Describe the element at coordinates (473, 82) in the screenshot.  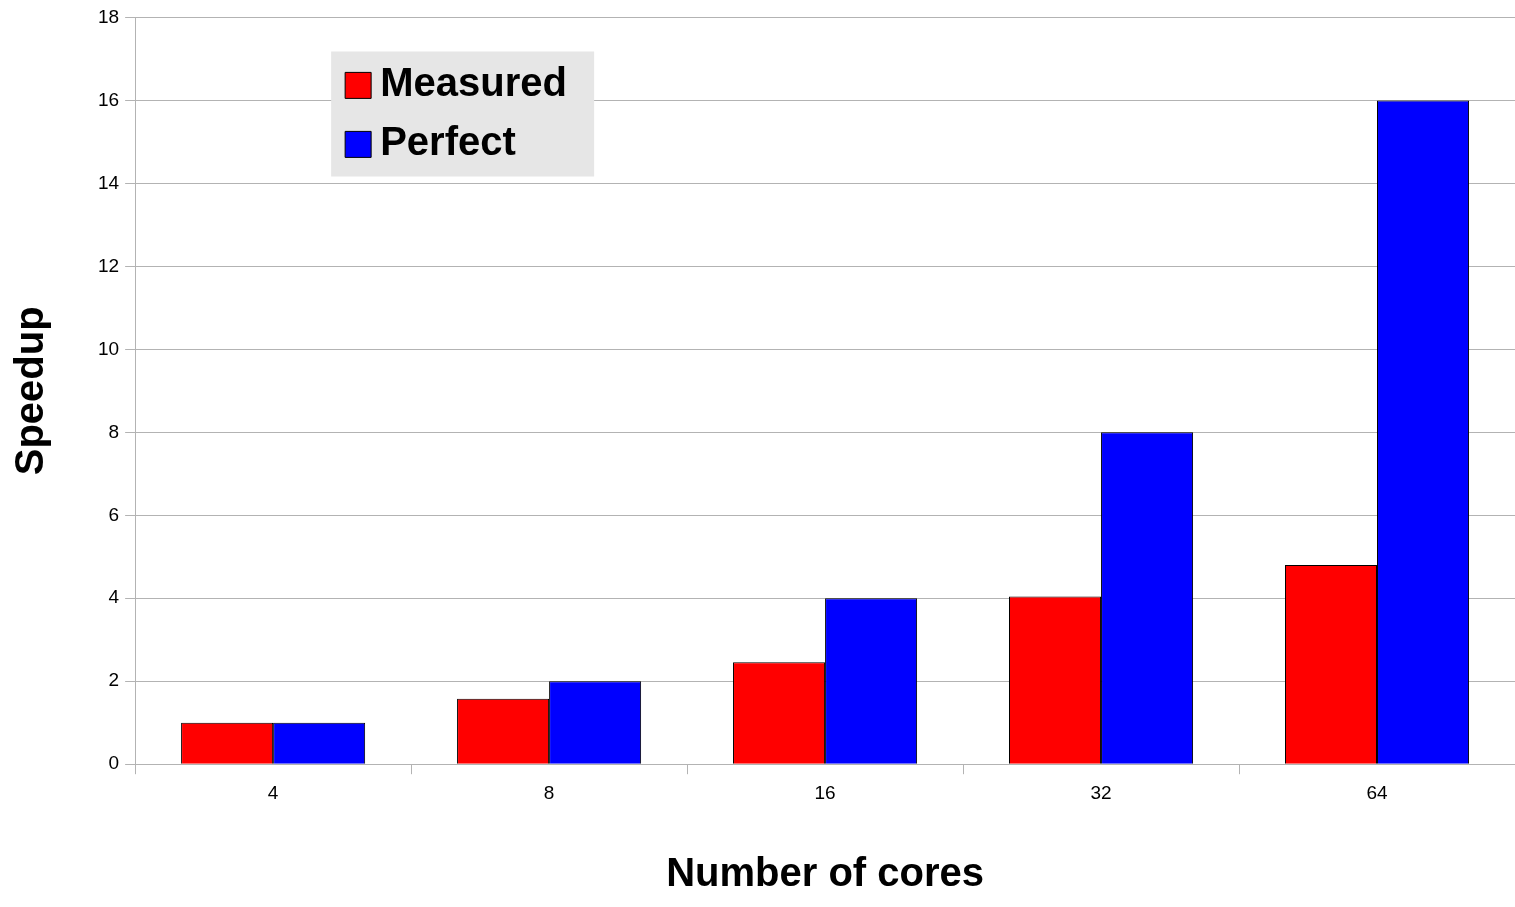
I see `legend-label: Measured` at that location.